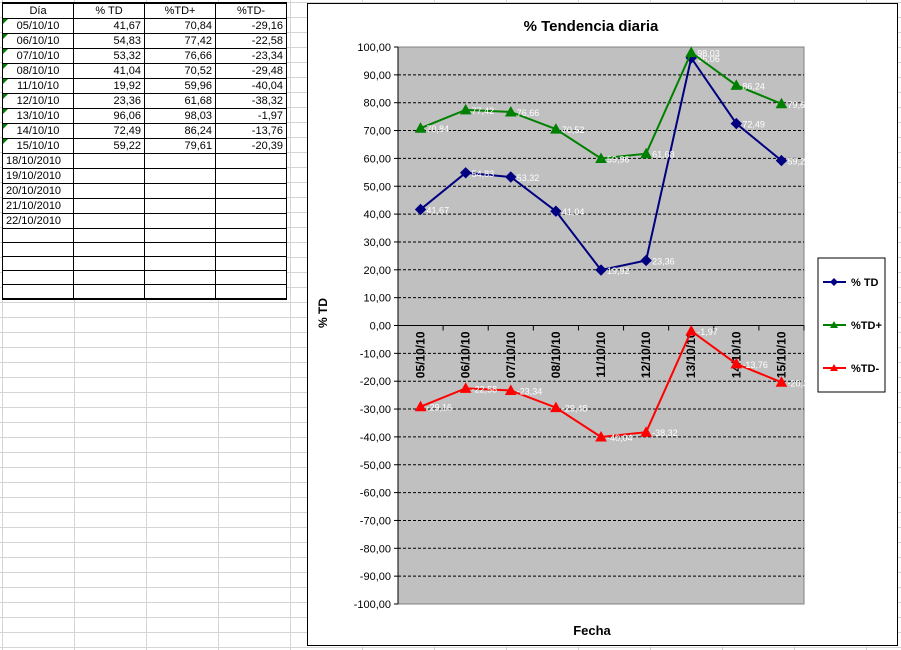 The height and width of the screenshot is (650, 901). Describe the element at coordinates (38, 146) in the screenshot. I see `table-cell: 15/10/10` at that location.